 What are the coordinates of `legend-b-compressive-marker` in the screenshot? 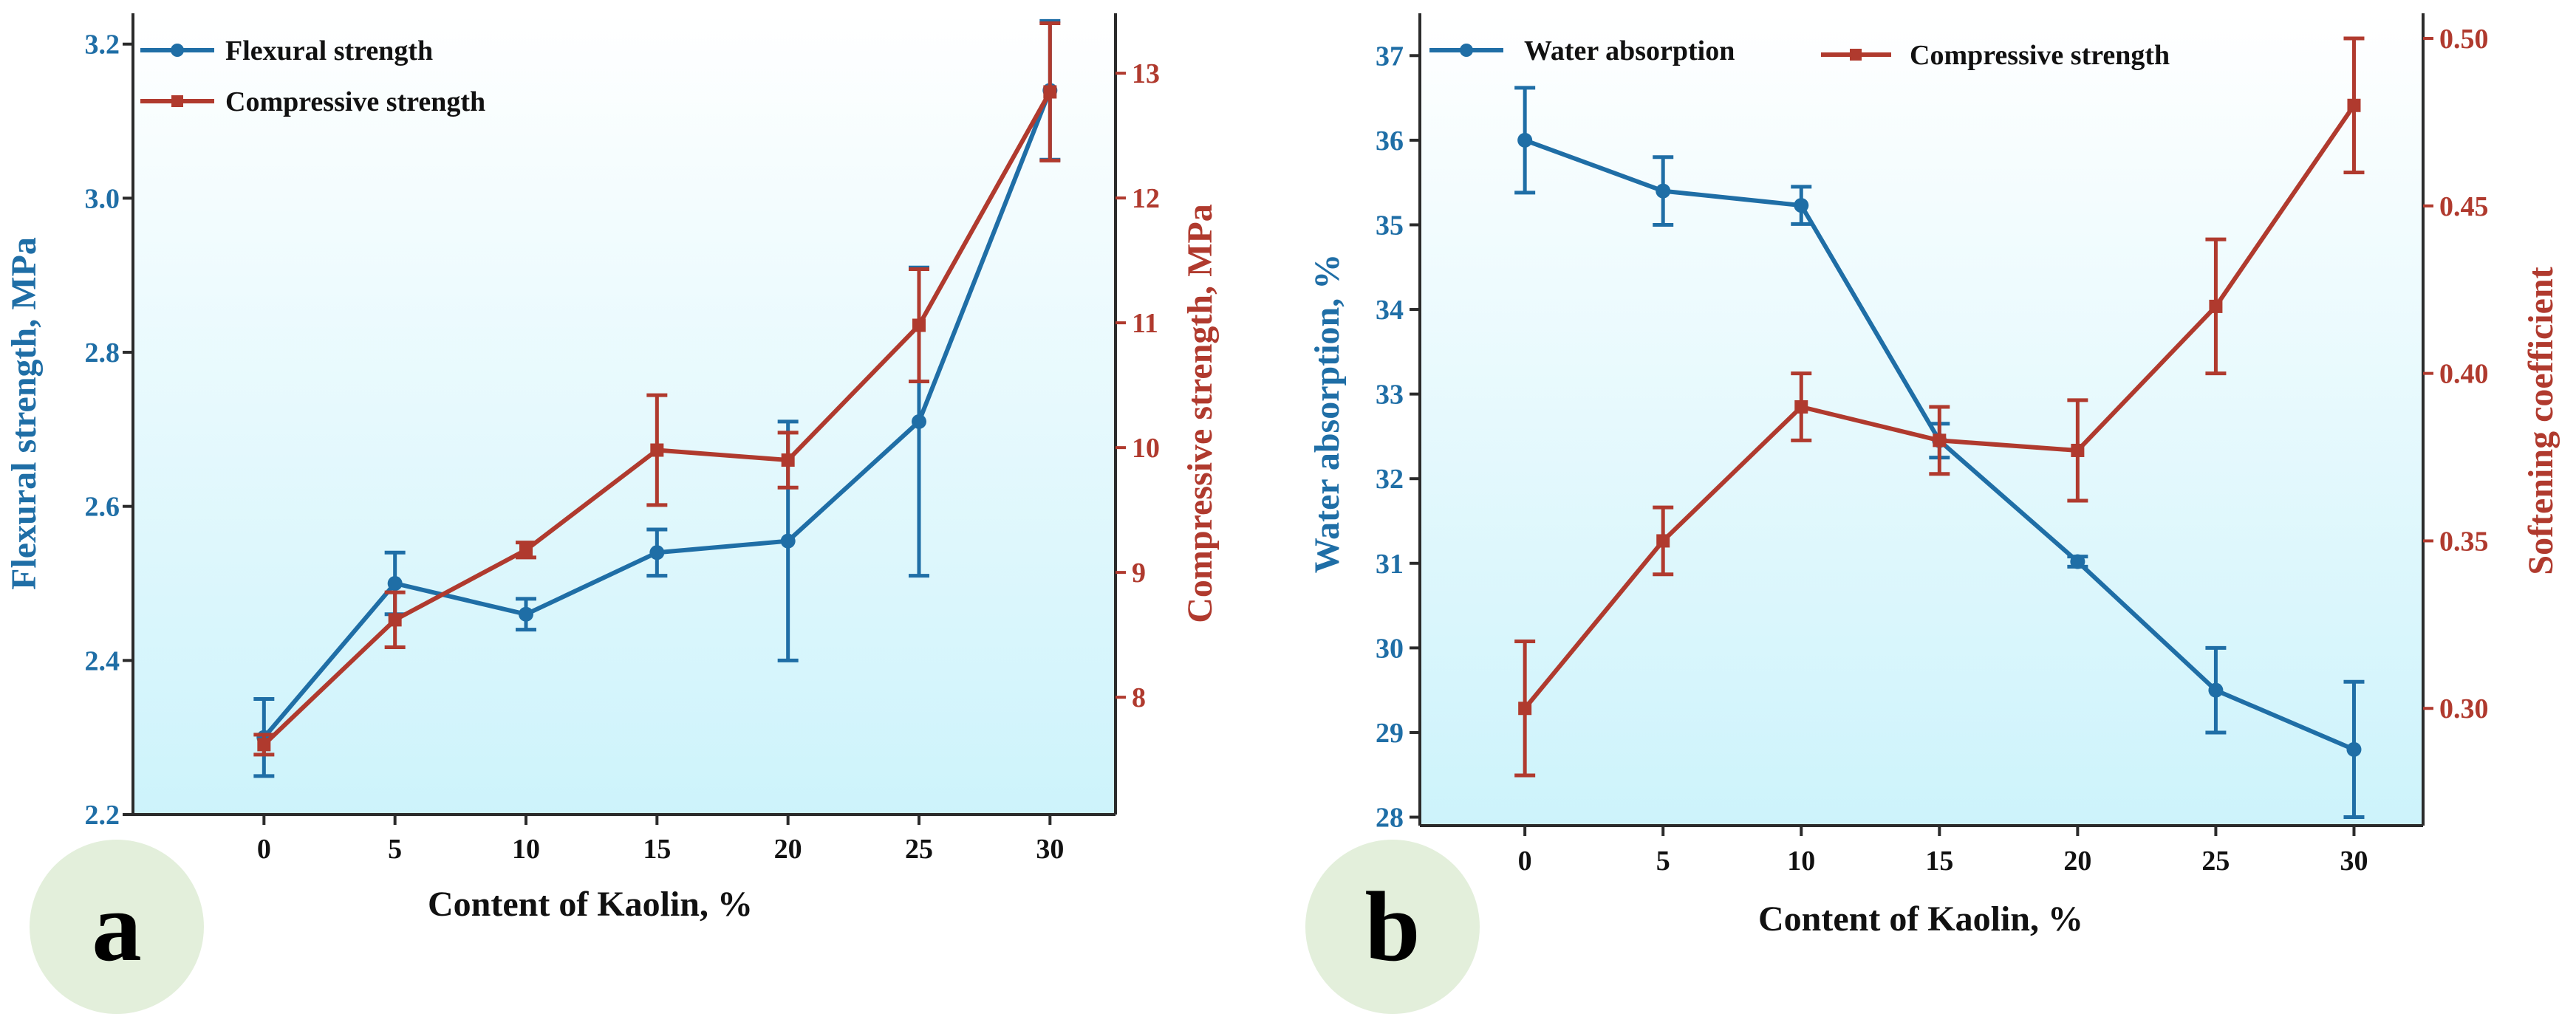 It's located at (1856, 55).